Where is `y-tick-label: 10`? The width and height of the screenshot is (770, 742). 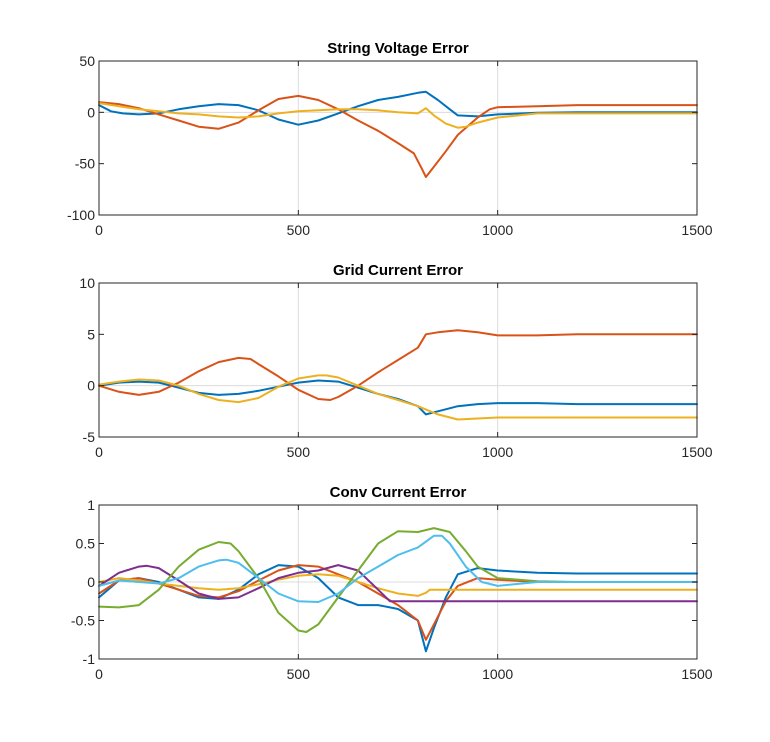 y-tick-label: 10 is located at coordinates (87, 283).